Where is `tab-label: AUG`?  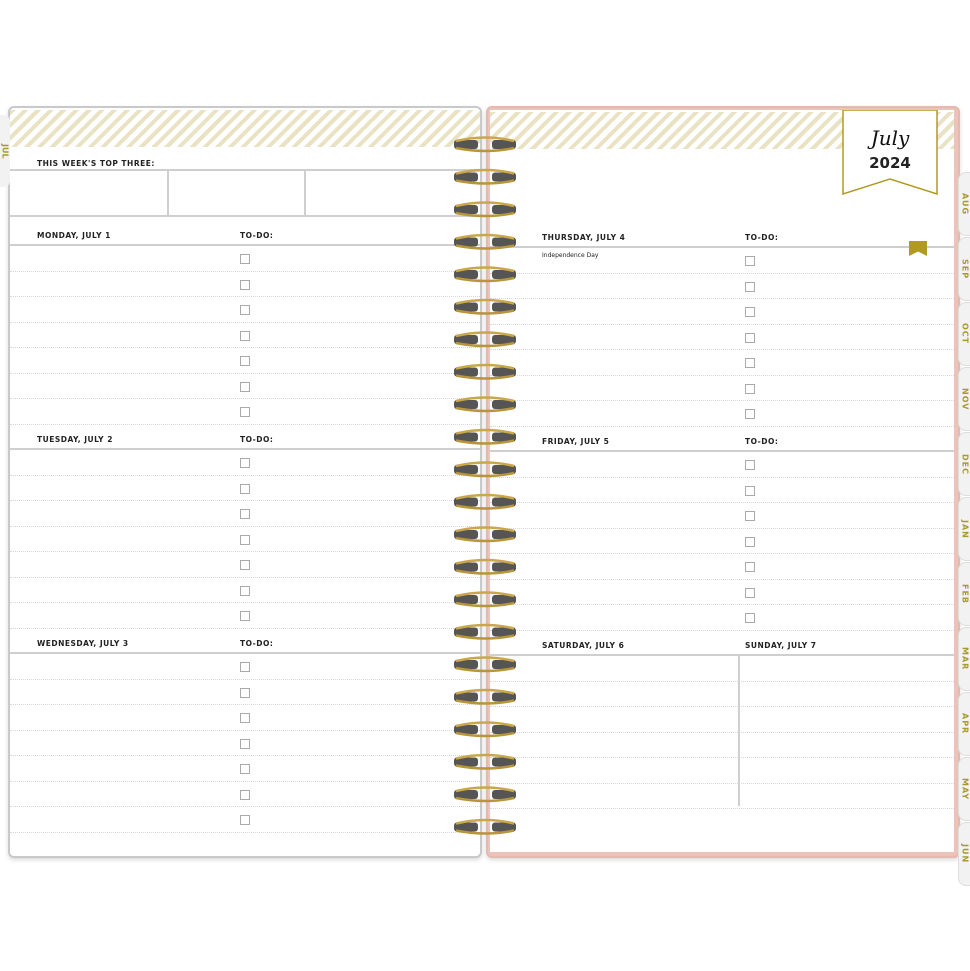
tab-label: AUG is located at coordinates (965, 203).